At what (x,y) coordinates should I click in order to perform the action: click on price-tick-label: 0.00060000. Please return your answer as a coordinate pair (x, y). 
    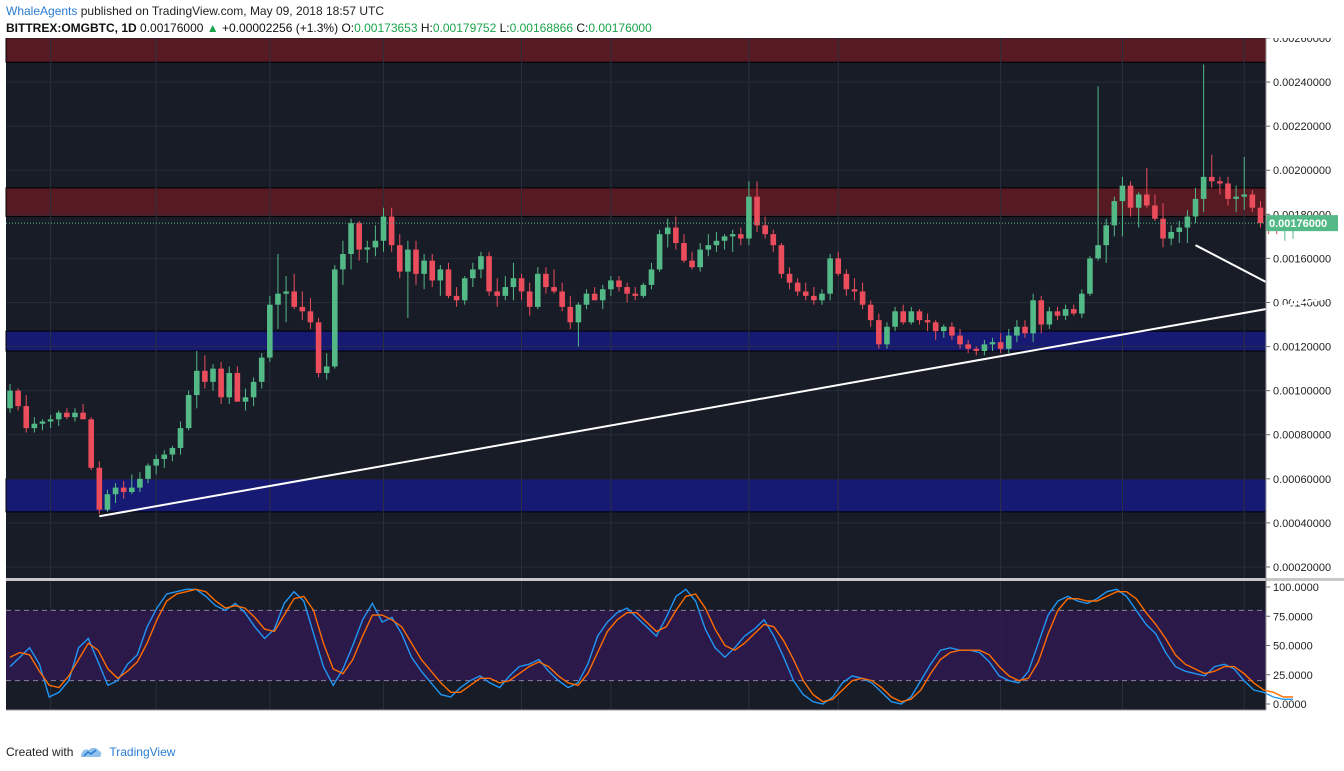
    Looking at the image, I should click on (1302, 480).